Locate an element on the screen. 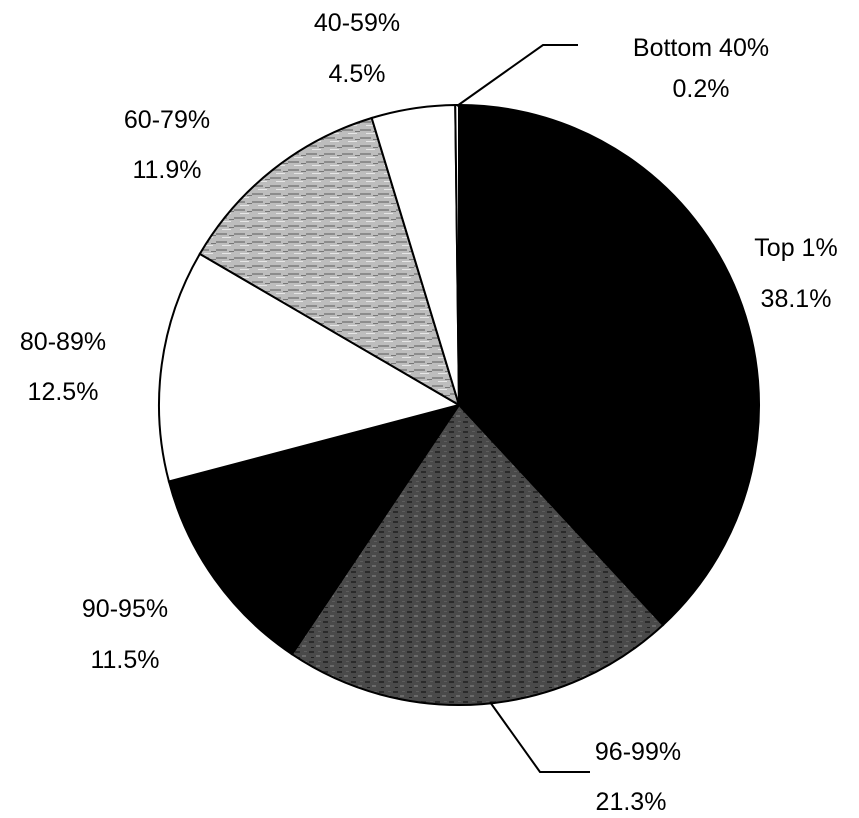  label-60-79: 60-79% 11.9% is located at coordinates (167, 145).